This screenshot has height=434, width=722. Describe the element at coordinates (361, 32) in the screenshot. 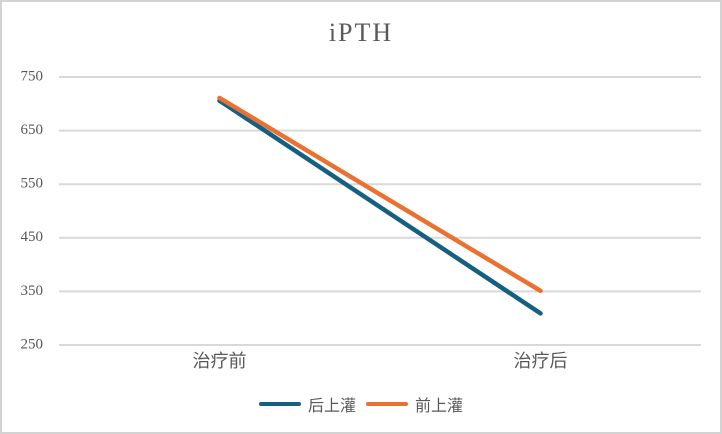

I see `chart-title: iPTH` at that location.